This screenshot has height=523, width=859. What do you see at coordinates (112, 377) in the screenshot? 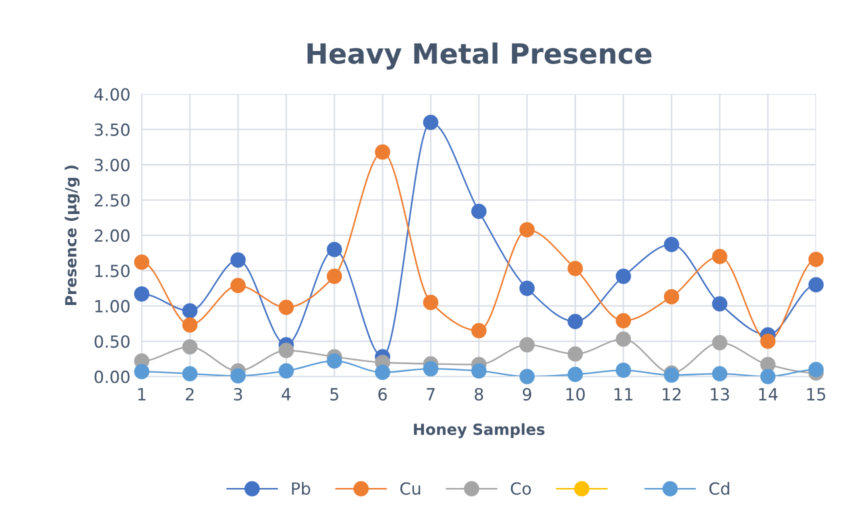
I see `y-tick-label: 0.00` at bounding box center [112, 377].